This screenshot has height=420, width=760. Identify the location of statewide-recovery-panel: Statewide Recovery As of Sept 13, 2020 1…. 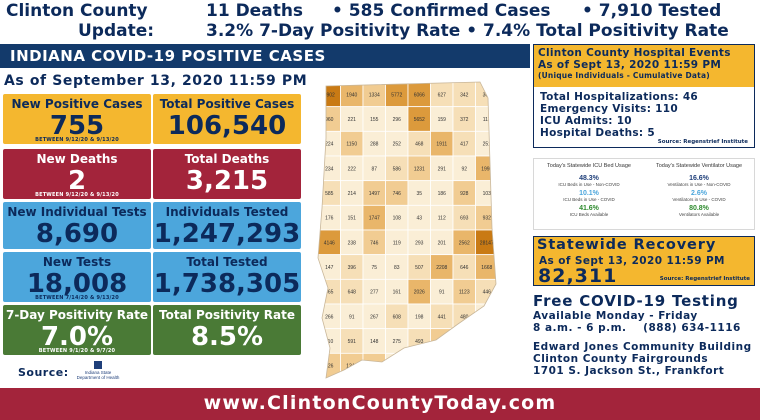
(644, 261).